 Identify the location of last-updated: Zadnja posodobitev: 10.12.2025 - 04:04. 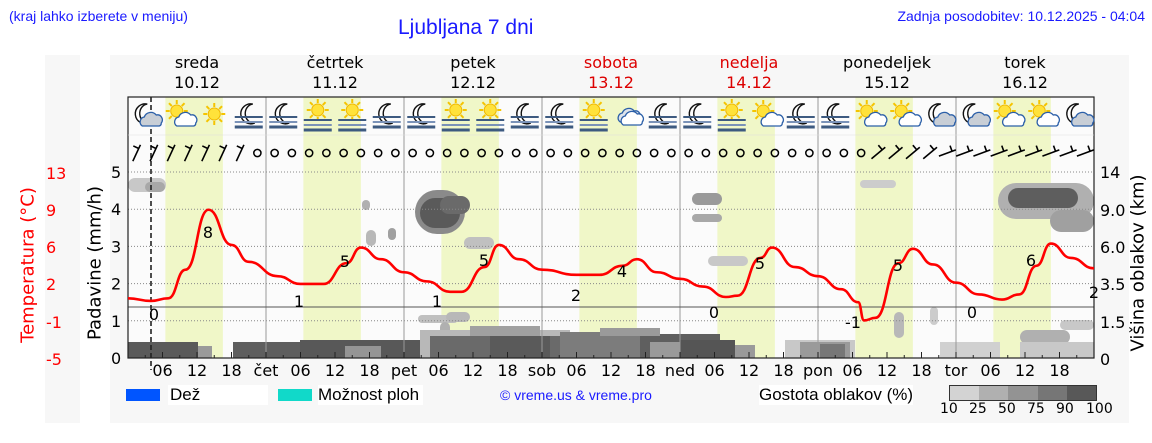
(1021, 16).